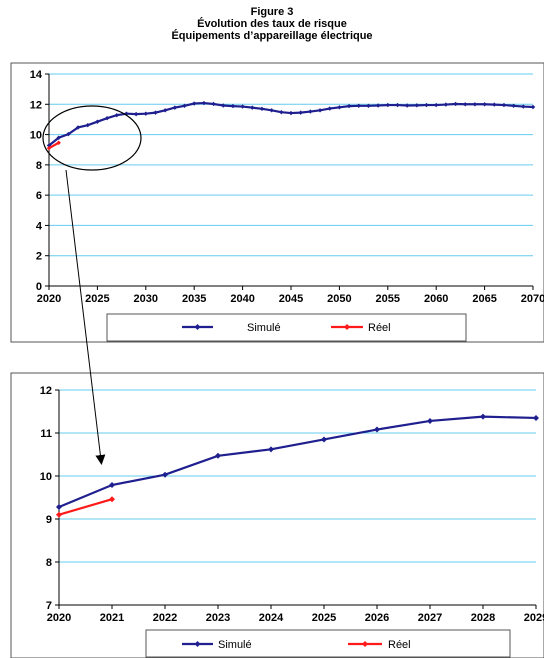 The height and width of the screenshot is (658, 544). Describe the element at coordinates (49, 520) in the screenshot. I see `y-tick-label: 9` at that location.